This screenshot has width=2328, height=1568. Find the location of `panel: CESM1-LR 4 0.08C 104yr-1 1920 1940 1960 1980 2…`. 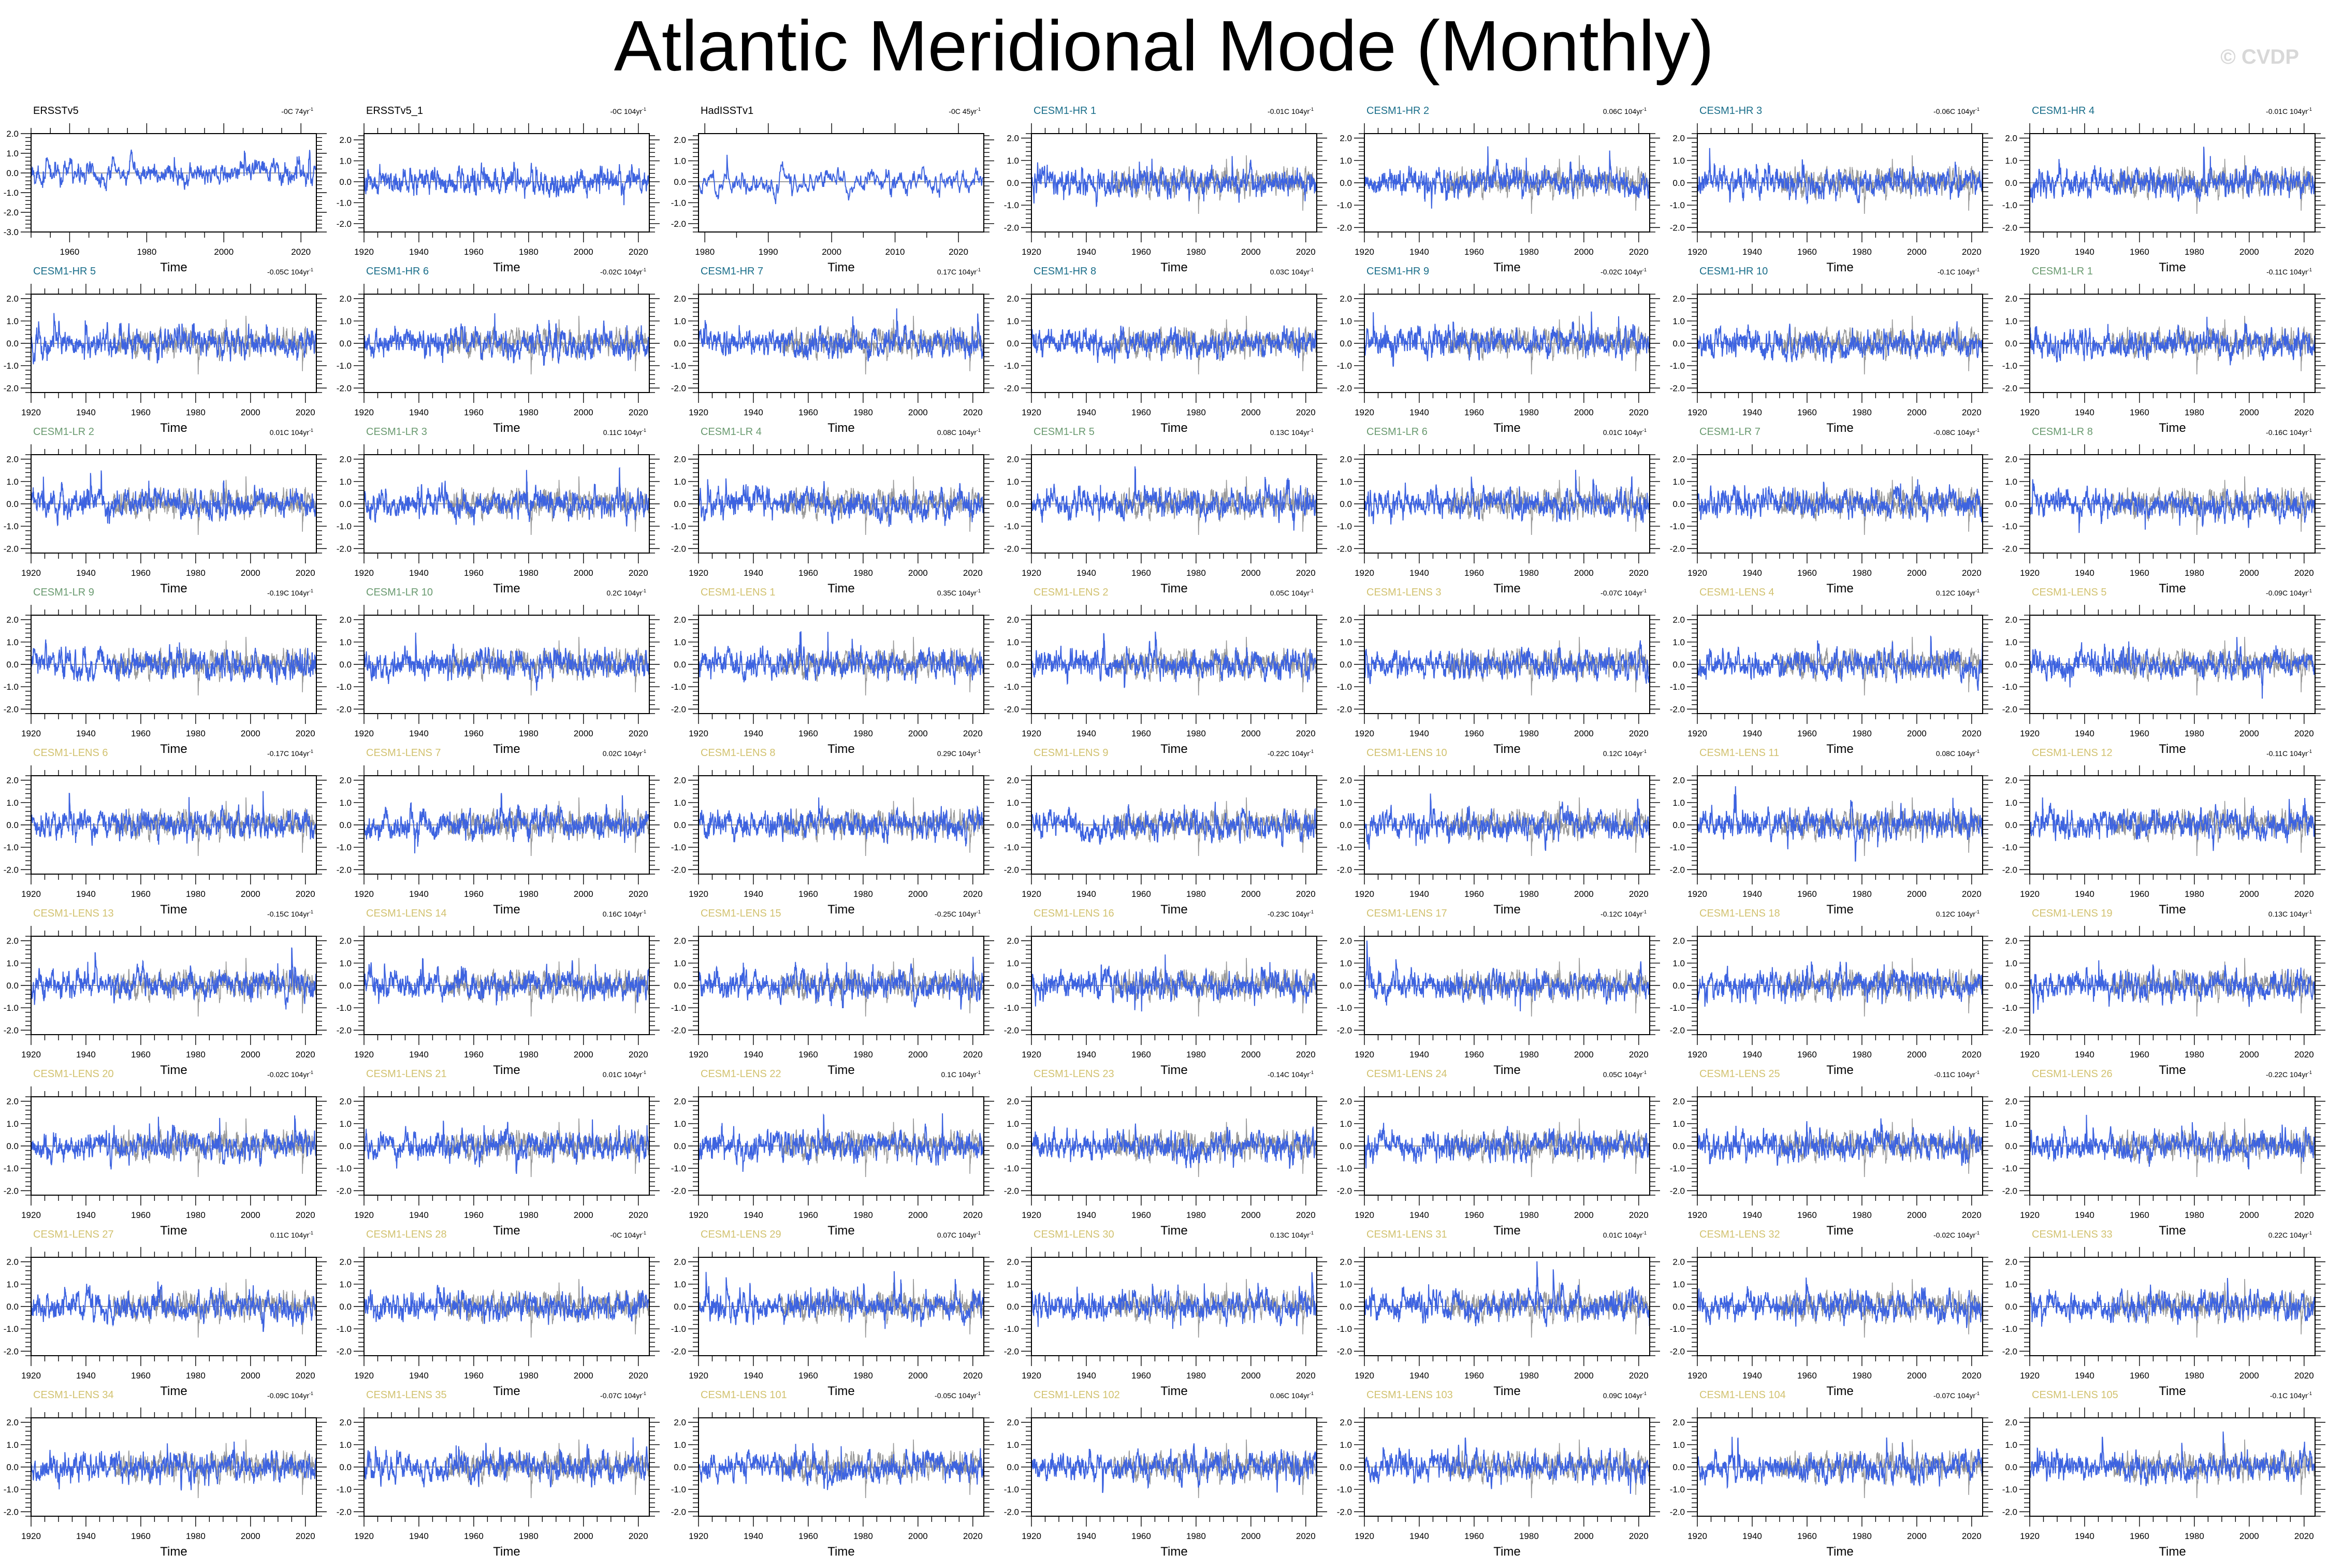

panel: CESM1-LR 4 0.08C 104yr-1 1920 1940 1960 1980 2… is located at coordinates (833, 511).